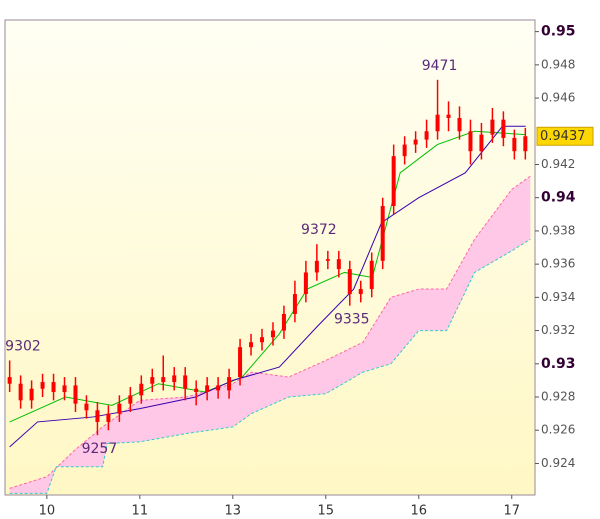 The height and width of the screenshot is (519, 600). I want to click on last-price-box, so click(565, 136).